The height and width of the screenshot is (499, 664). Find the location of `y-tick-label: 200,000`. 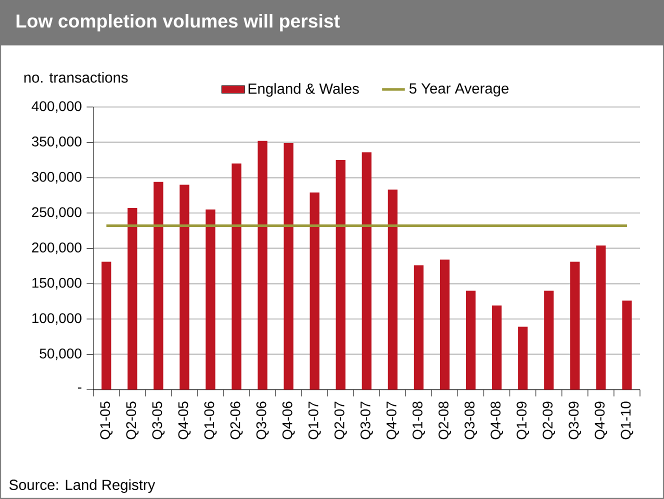

y-tick-label: 200,000 is located at coordinates (57, 248).